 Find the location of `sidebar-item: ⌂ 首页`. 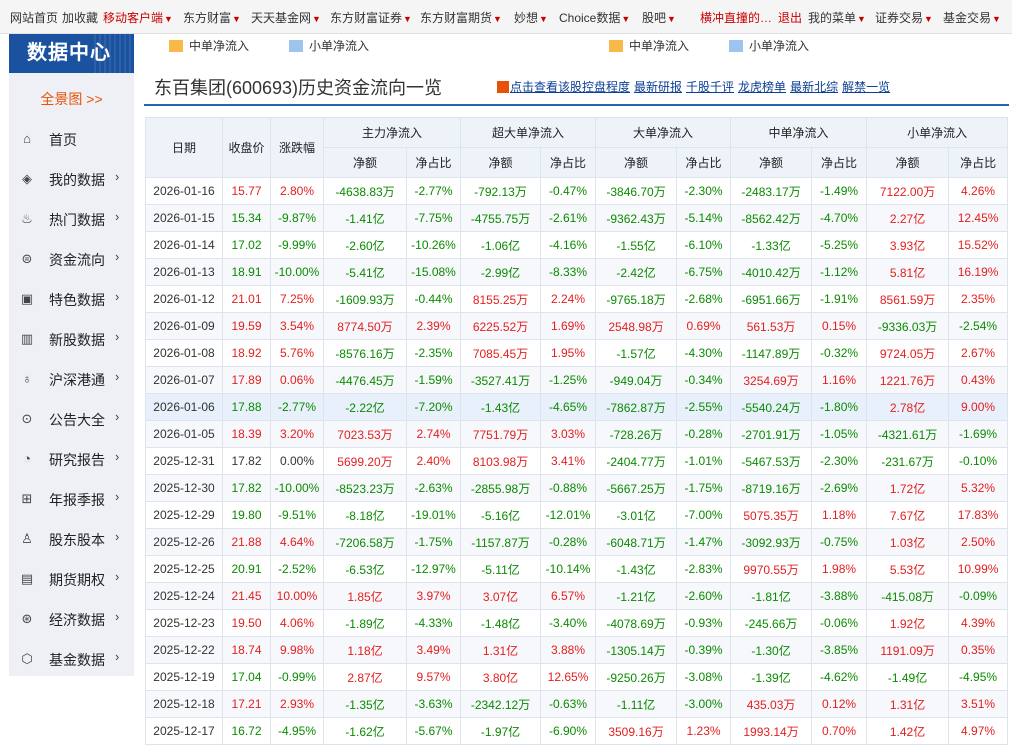

sidebar-item: ⌂ 首页 is located at coordinates (71, 150).